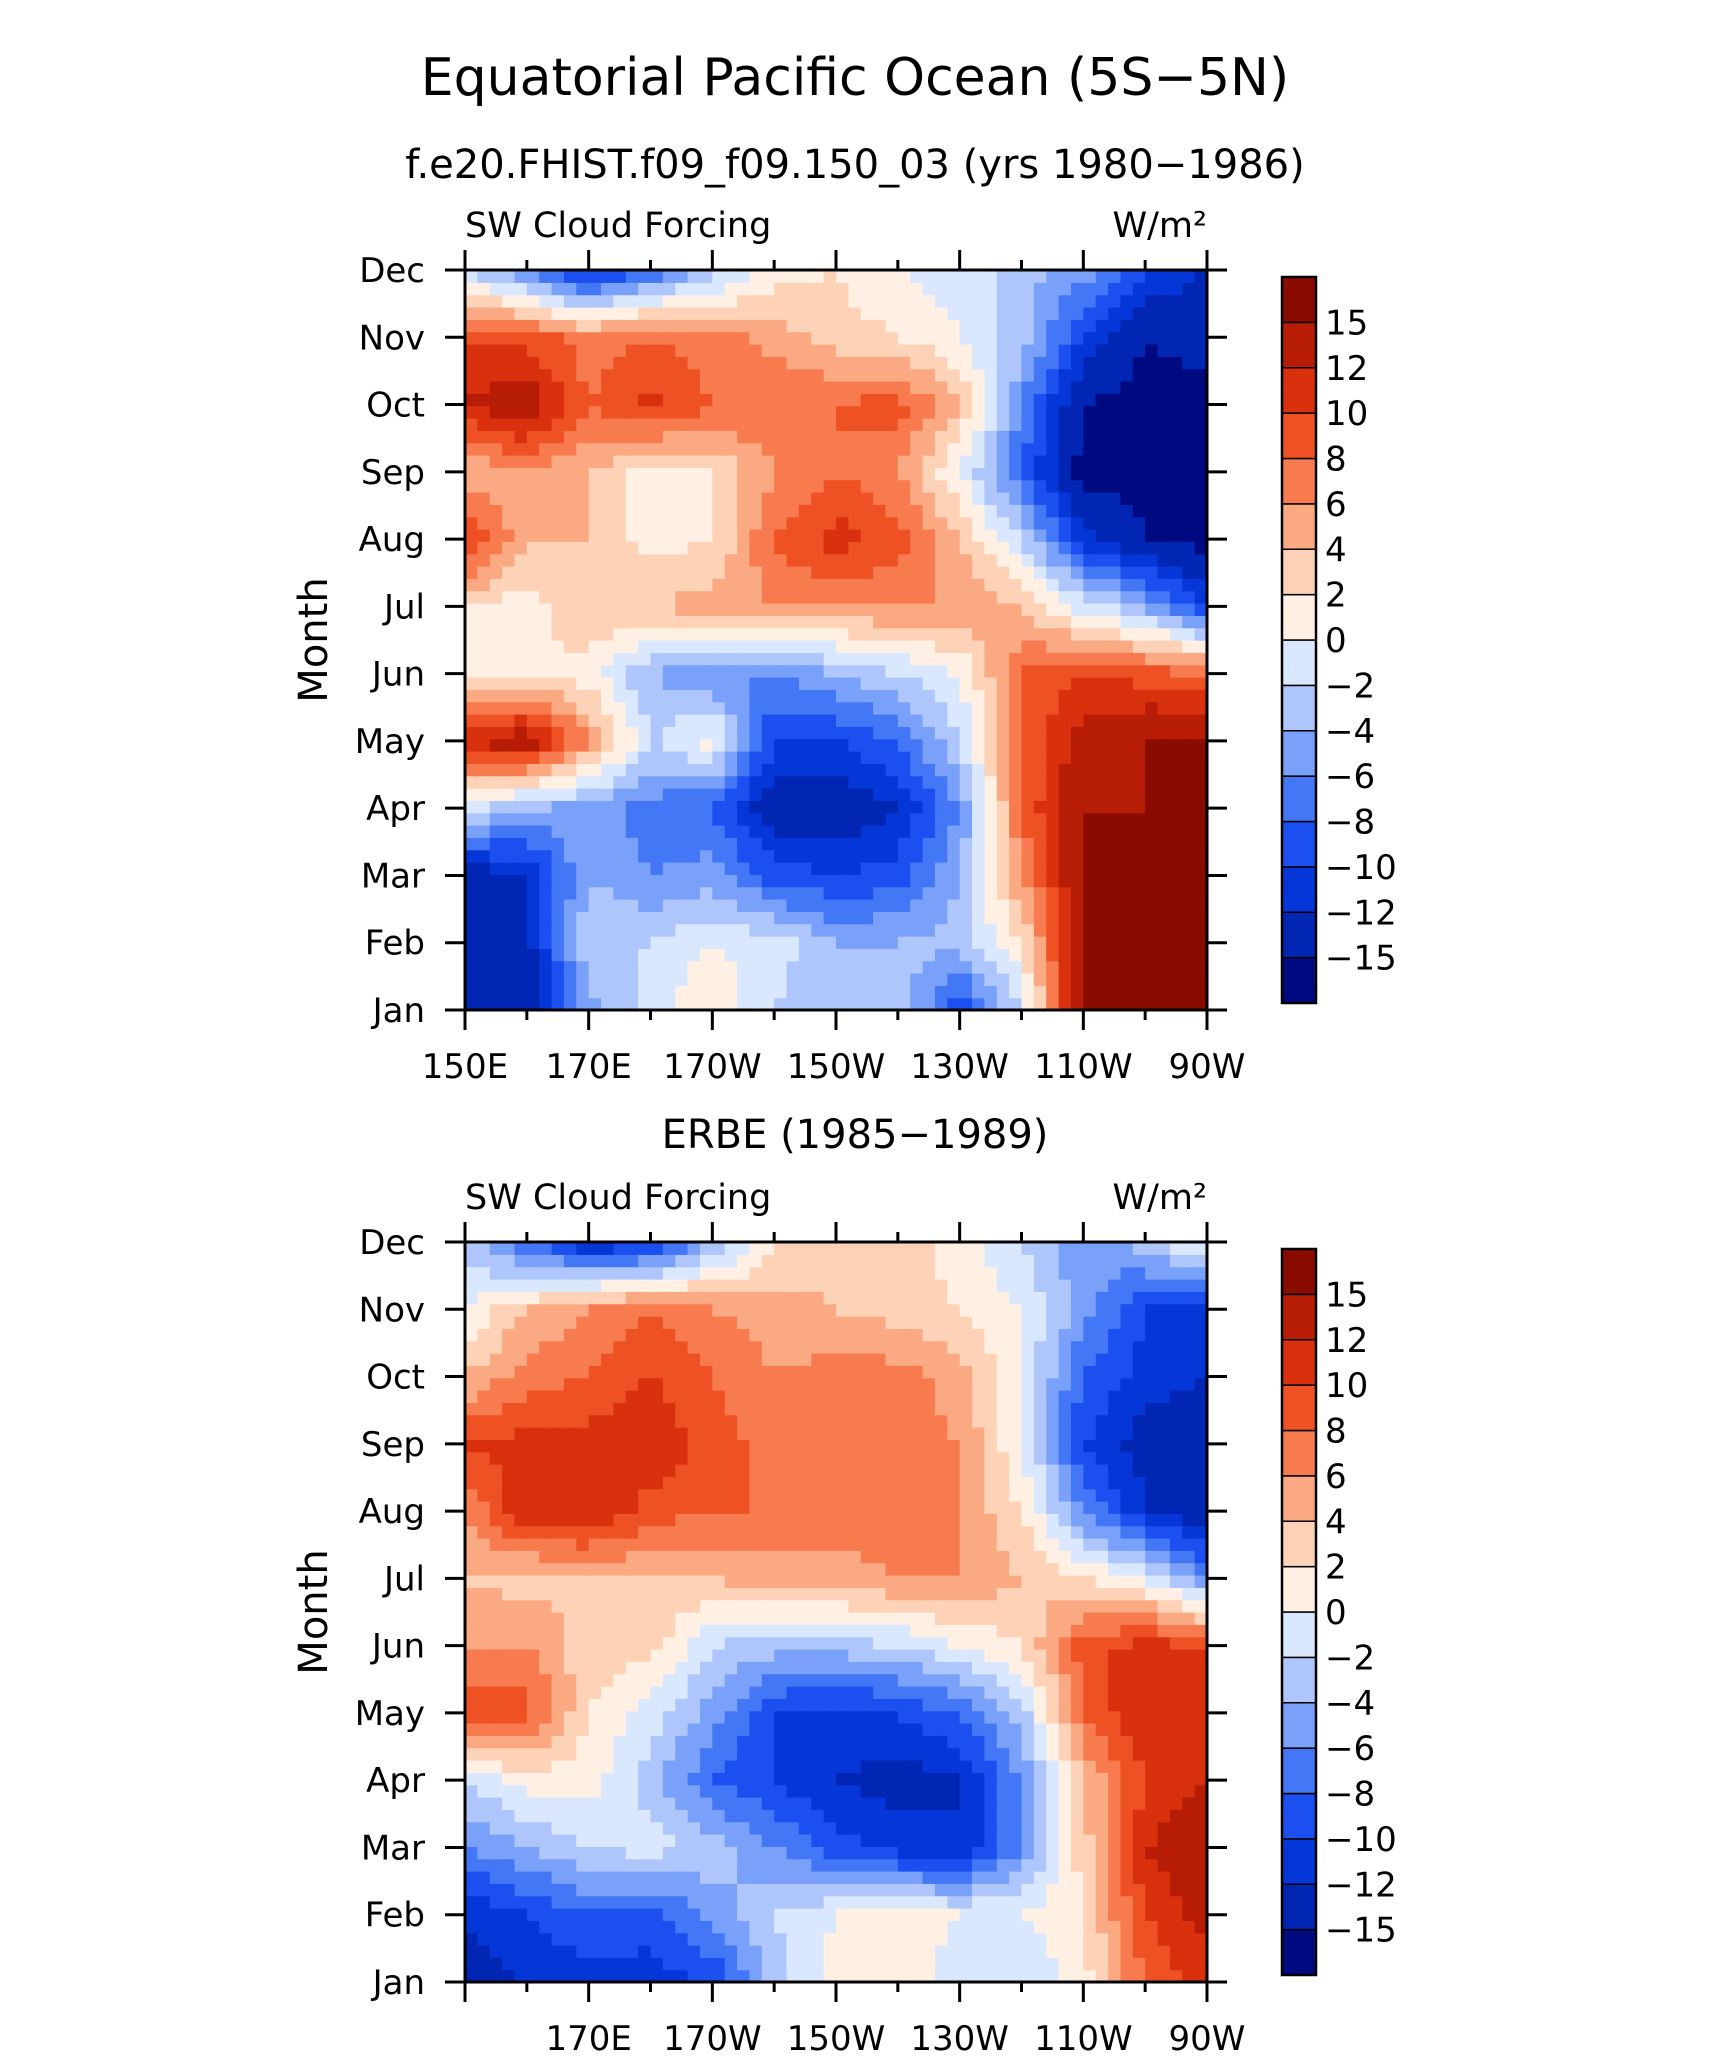  What do you see at coordinates (1350, 686) in the screenshot?
I see `colorbar-label: −2` at bounding box center [1350, 686].